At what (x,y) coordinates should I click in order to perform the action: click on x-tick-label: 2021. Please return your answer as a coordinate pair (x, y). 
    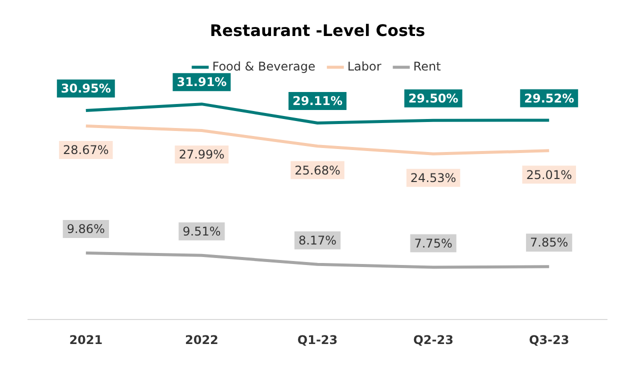
    Looking at the image, I should click on (86, 339).